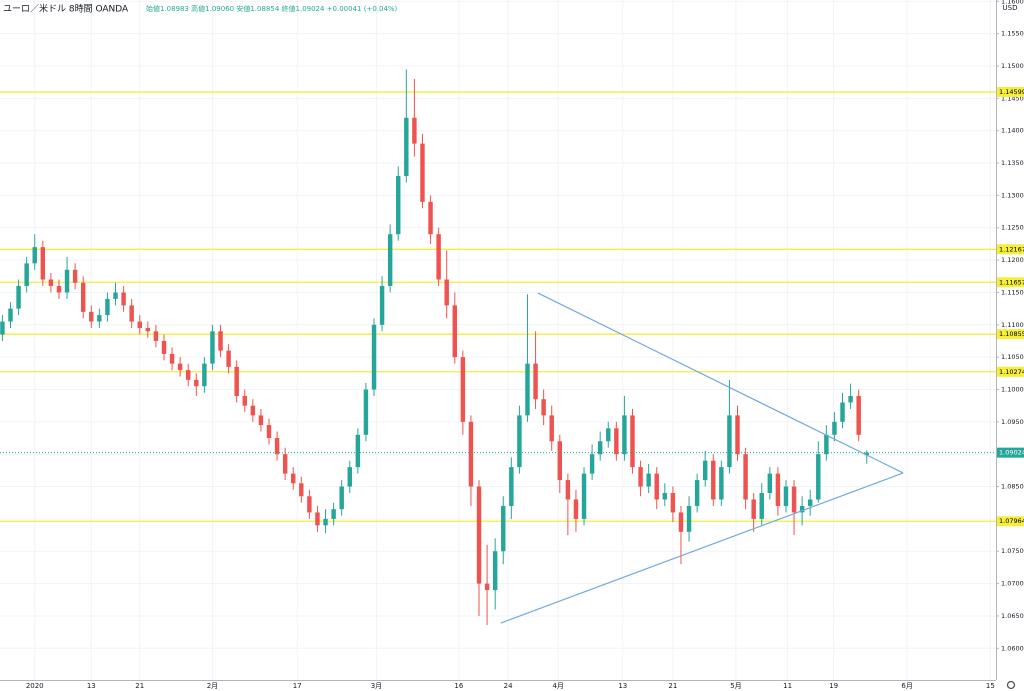  Describe the element at coordinates (297, 686) in the screenshot. I see `x-tick-label: 17` at that location.